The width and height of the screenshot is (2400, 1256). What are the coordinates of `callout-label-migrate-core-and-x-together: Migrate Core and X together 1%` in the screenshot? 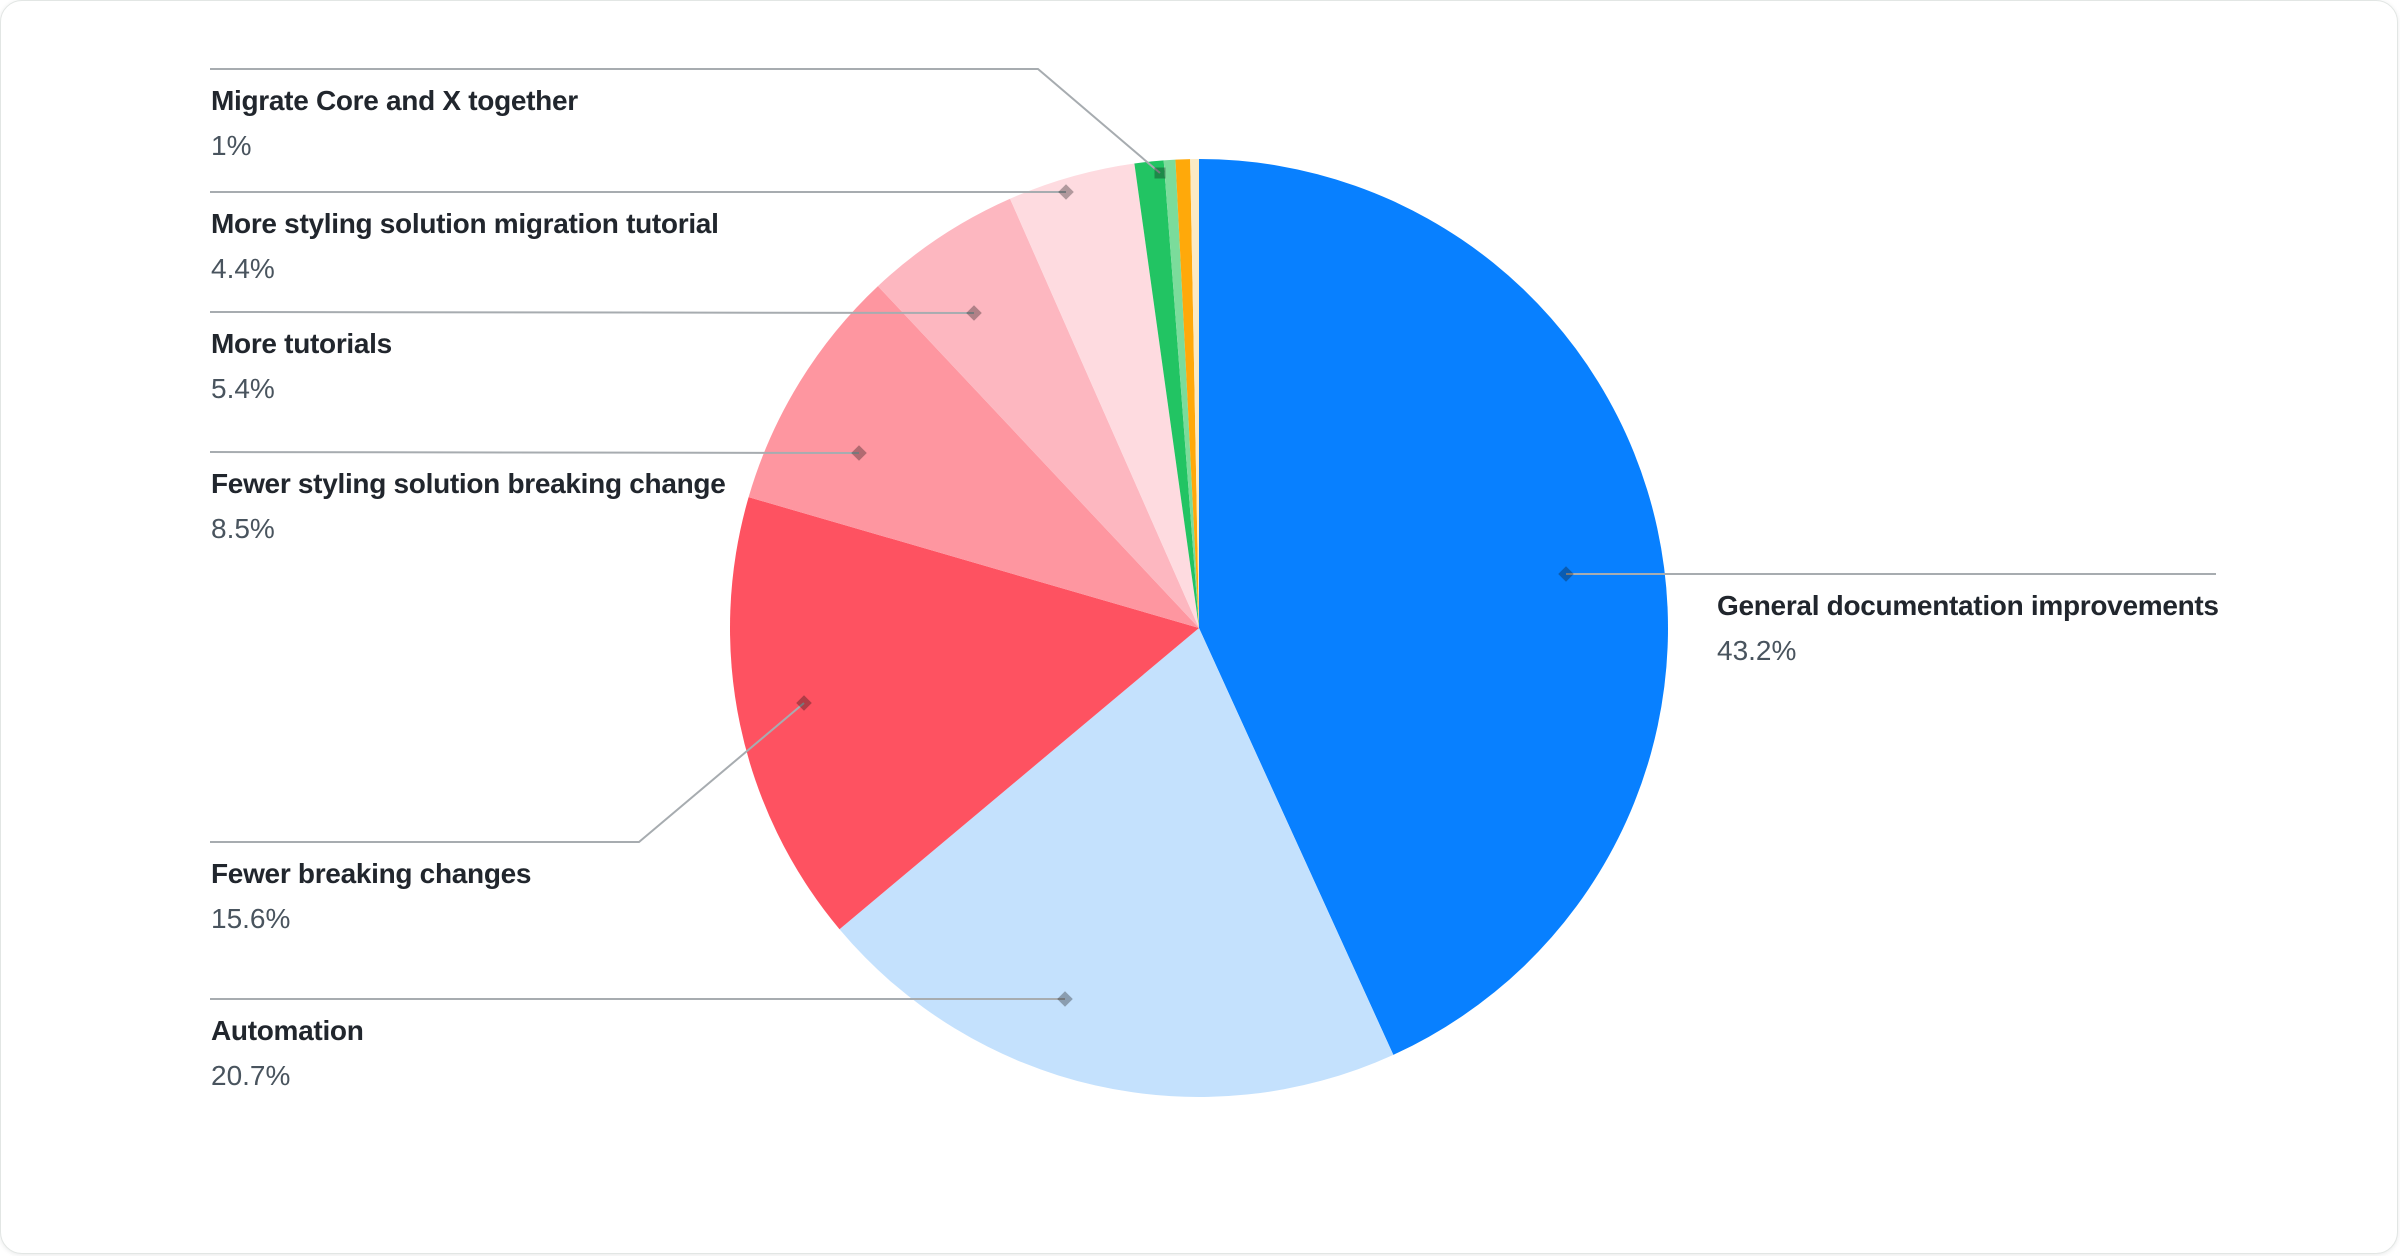 It's located at (394, 122).